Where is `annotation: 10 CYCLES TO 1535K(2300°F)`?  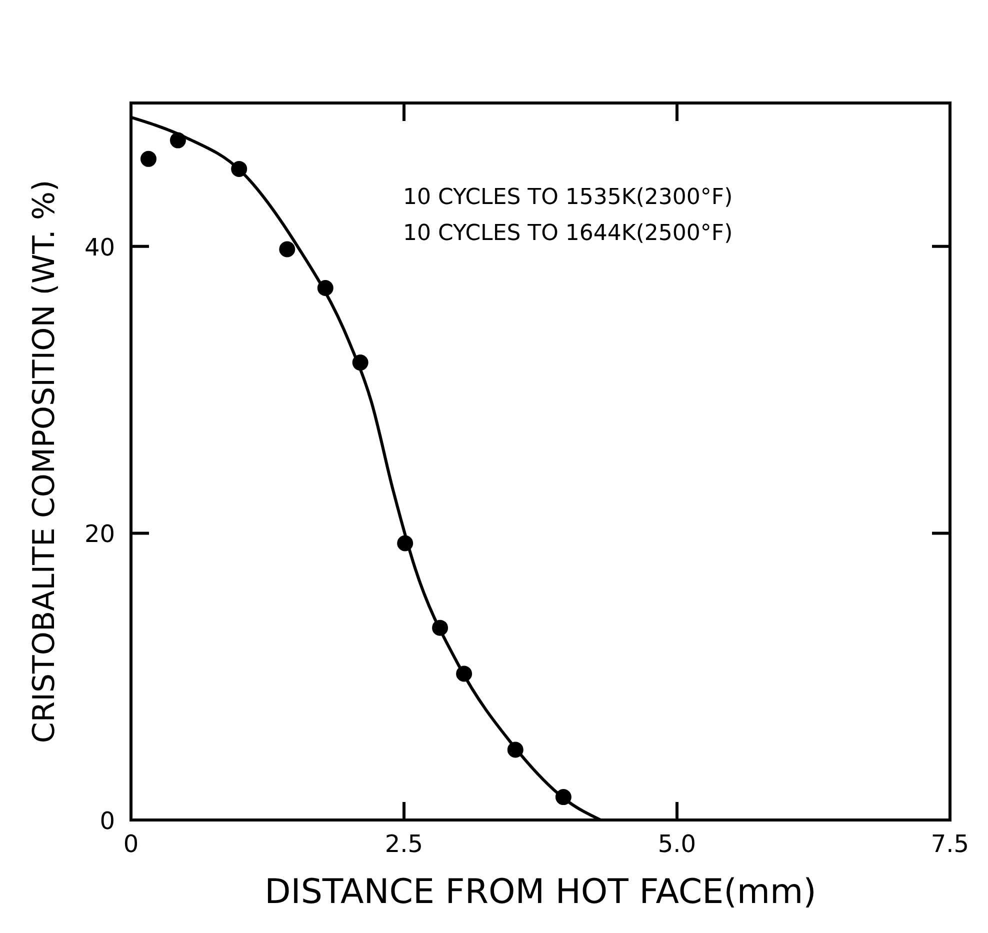
annotation: 10 CYCLES TO 1535K(2300°F) is located at coordinates (568, 197).